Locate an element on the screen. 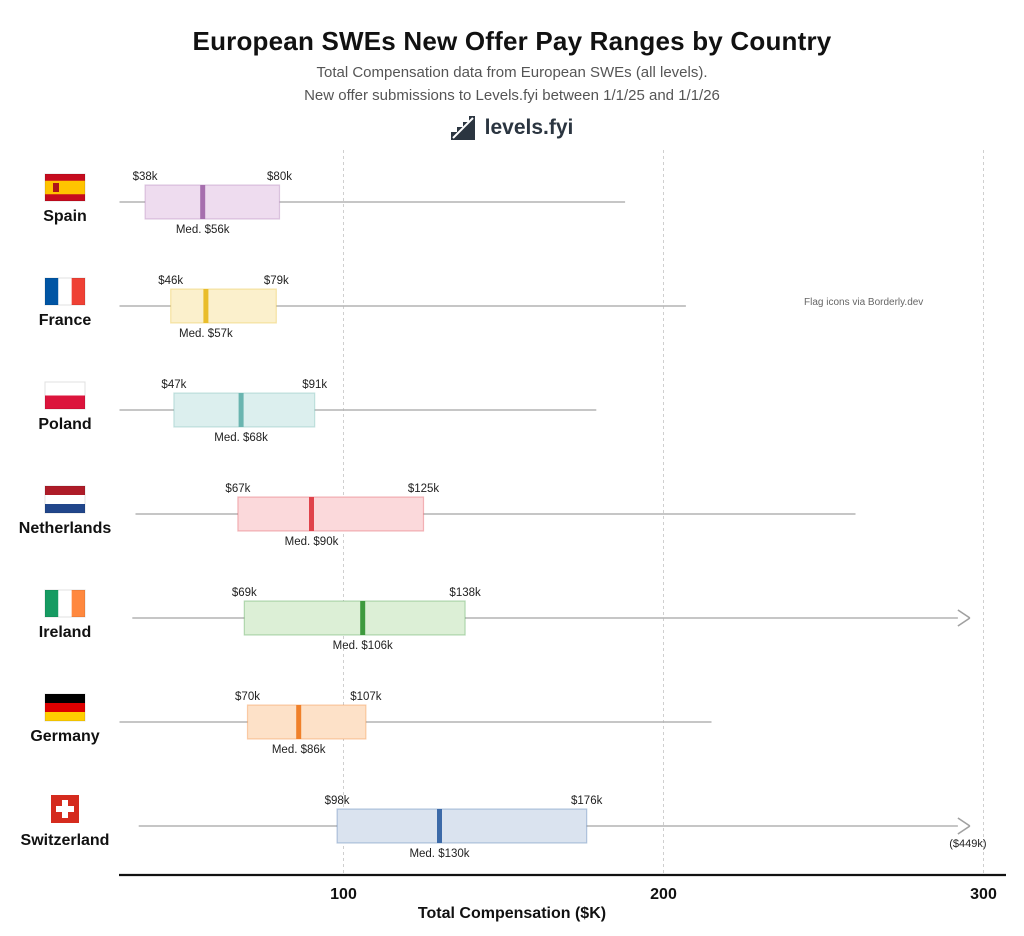 Image resolution: width=1024 pixels, height=936 pixels. q1-label: $67k is located at coordinates (237, 489).